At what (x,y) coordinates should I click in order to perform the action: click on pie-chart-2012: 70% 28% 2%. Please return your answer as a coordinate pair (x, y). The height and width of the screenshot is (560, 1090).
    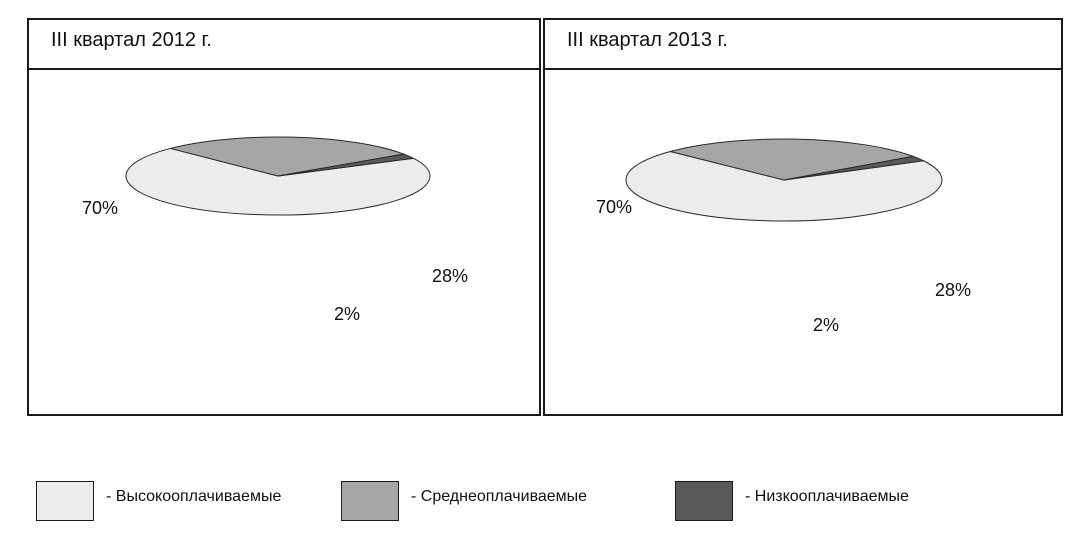
    Looking at the image, I should click on (275, 230).